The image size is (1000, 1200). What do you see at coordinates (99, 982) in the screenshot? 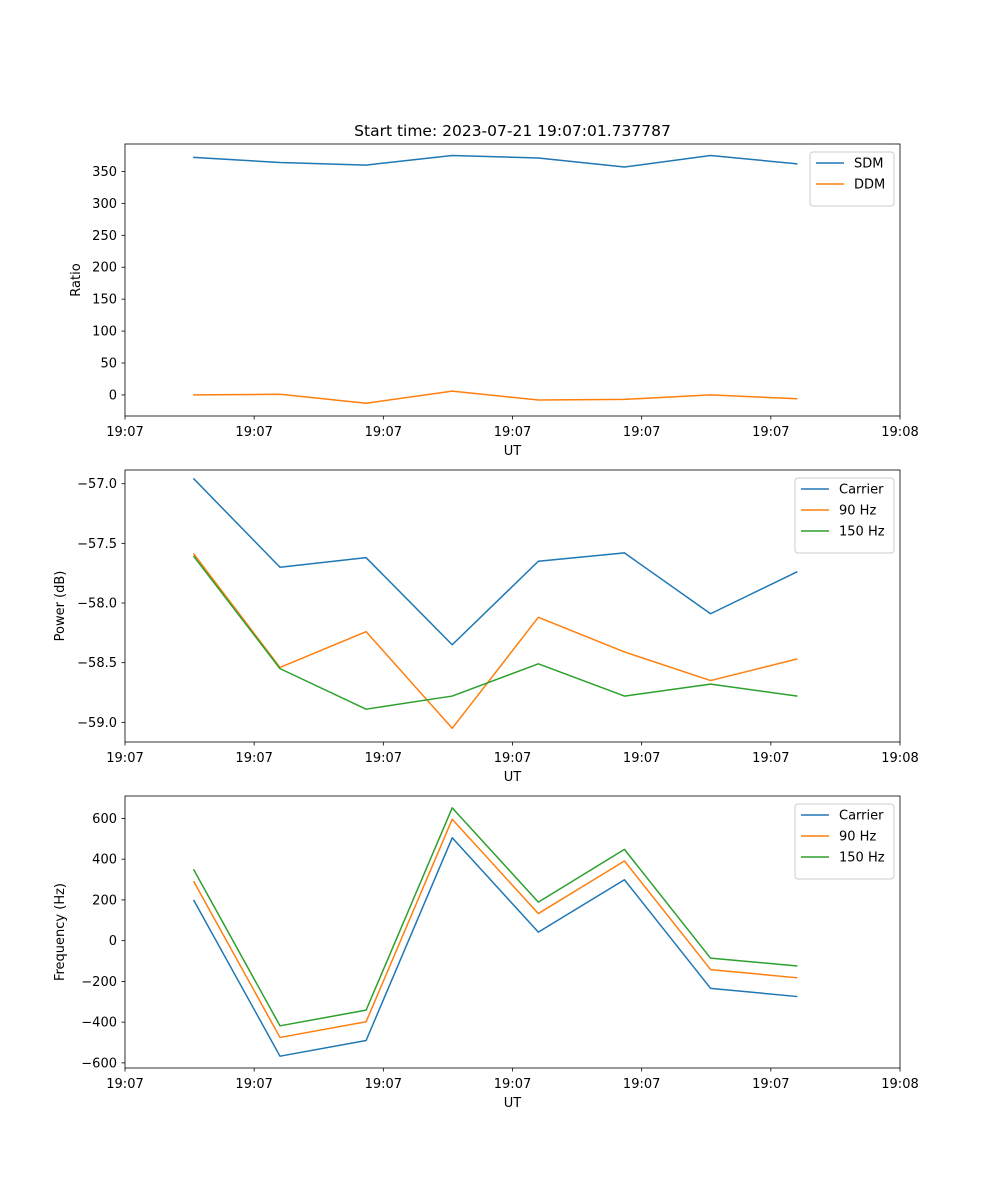
I see `y-tick-label: −200` at bounding box center [99, 982].